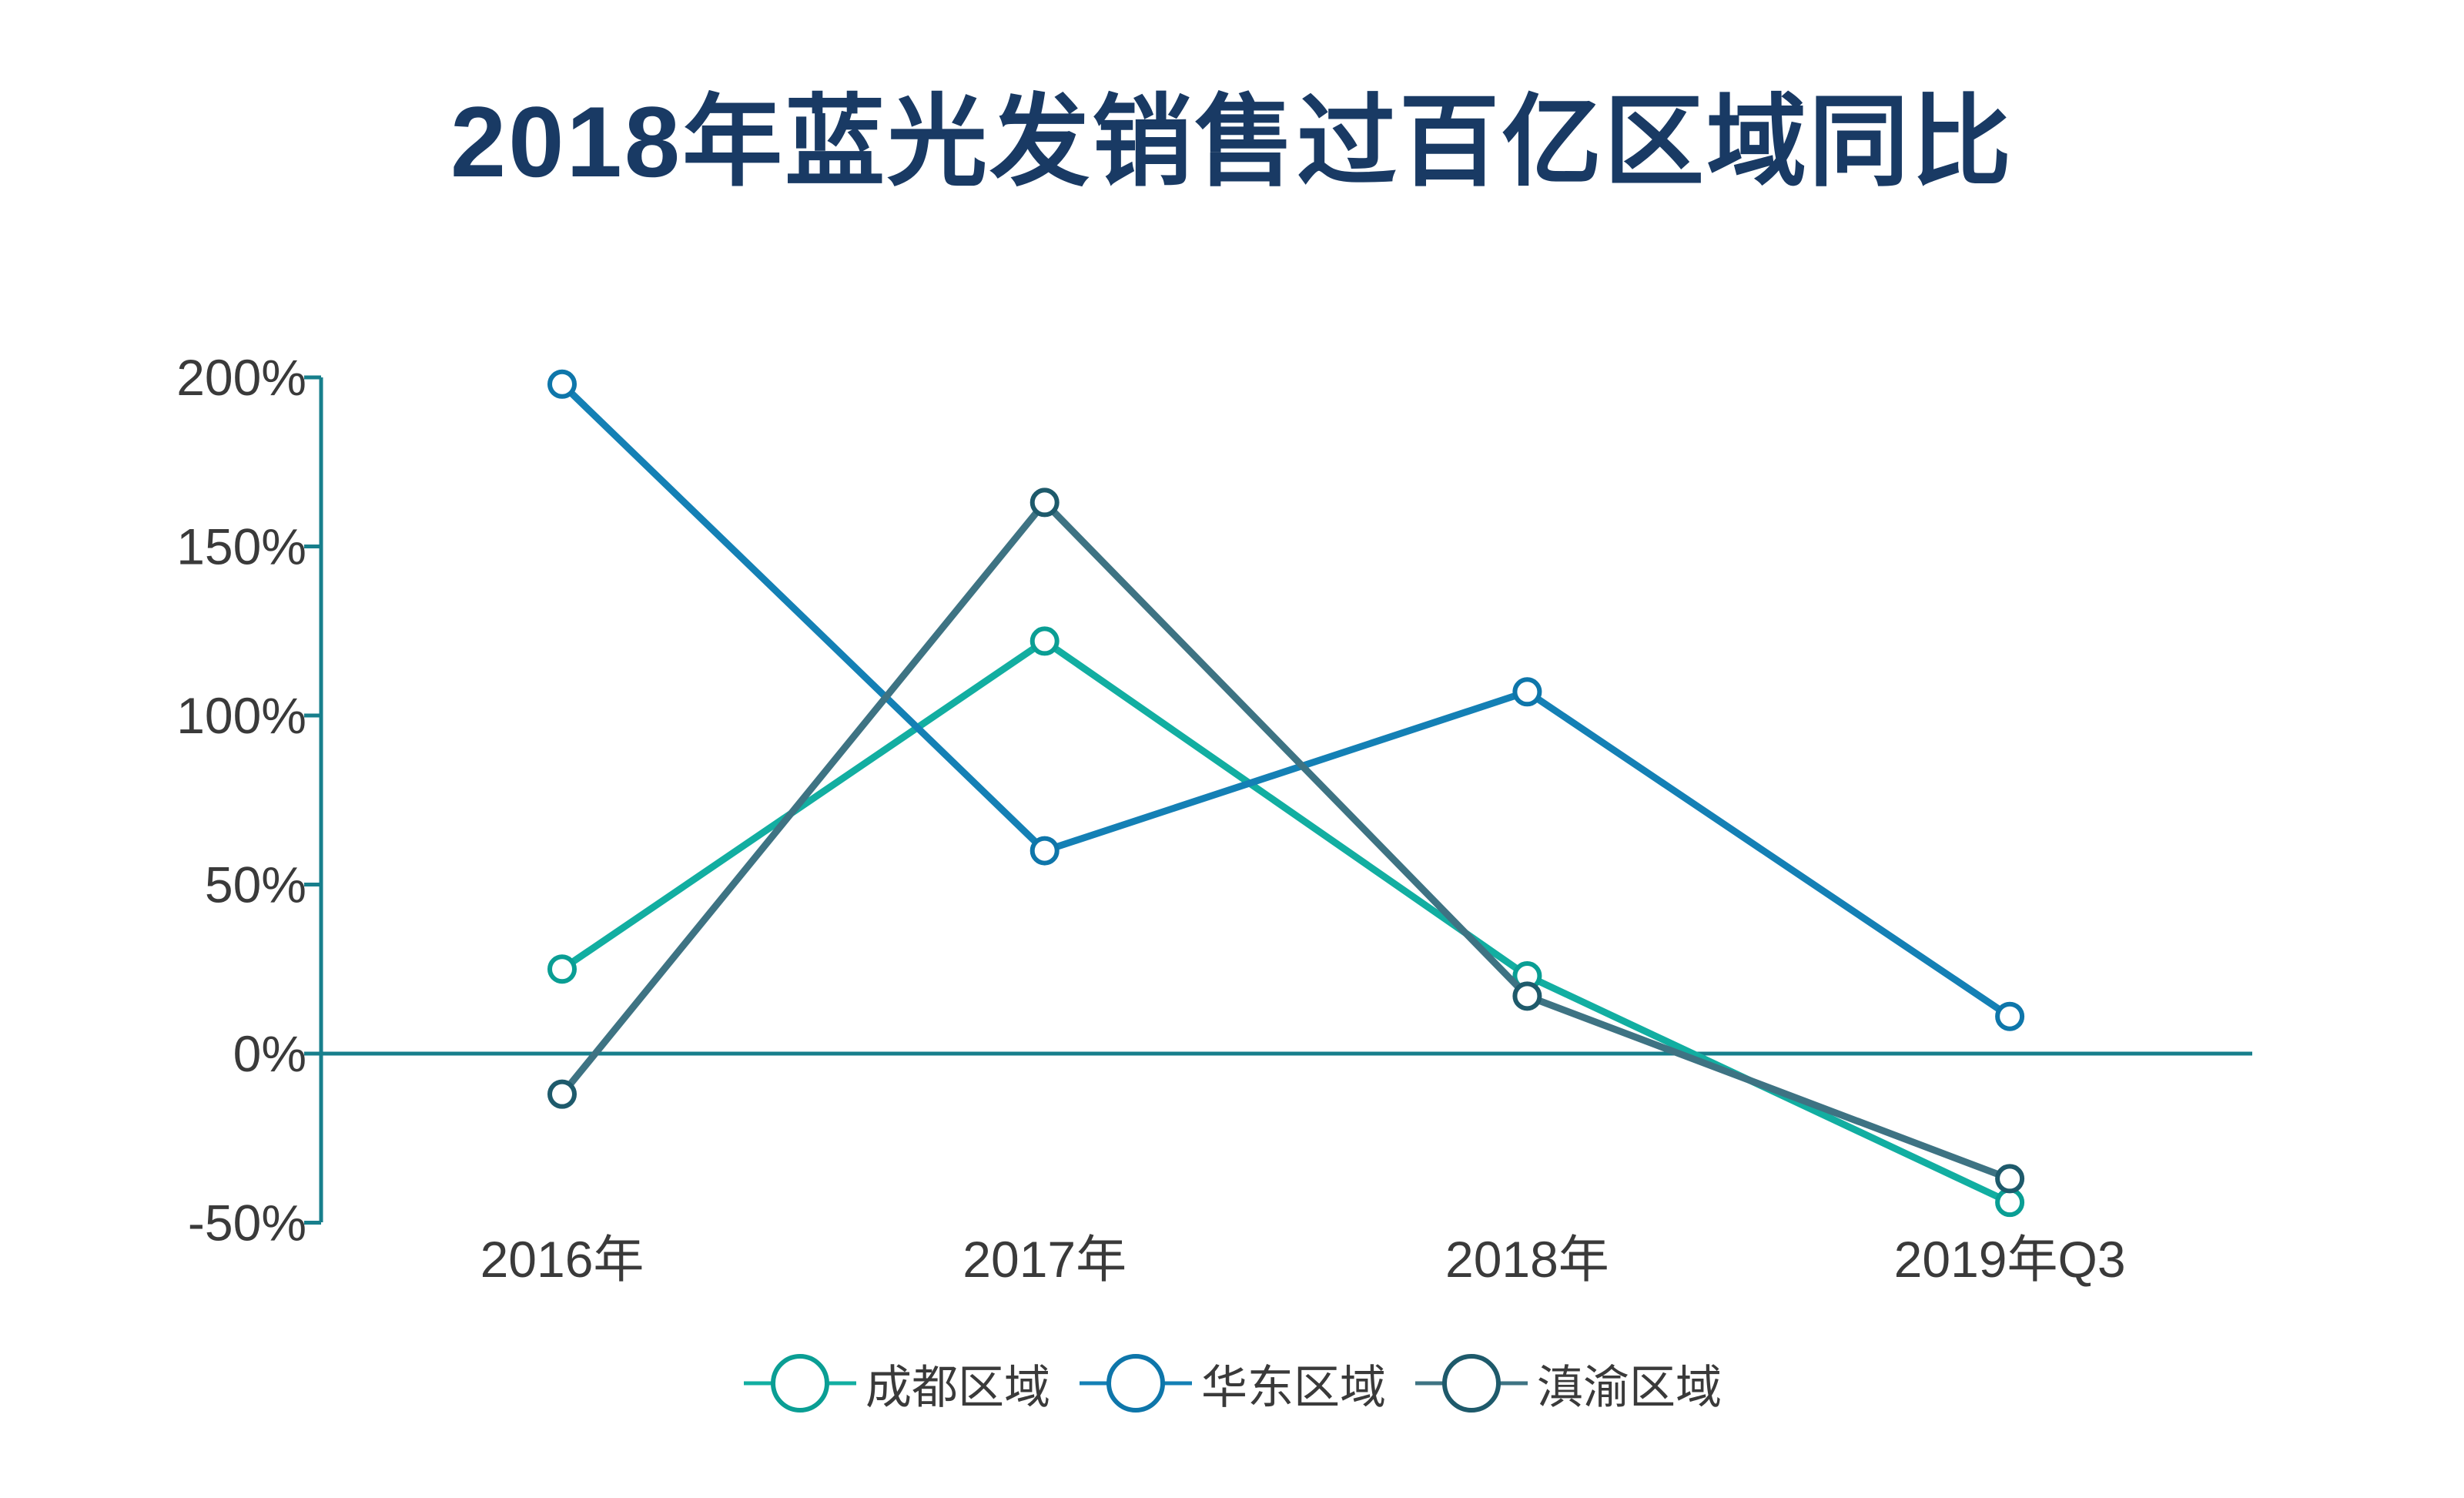  I want to click on chart-legend: 成都区域 华东区域 滇渝区域, so click(1232, 1383).